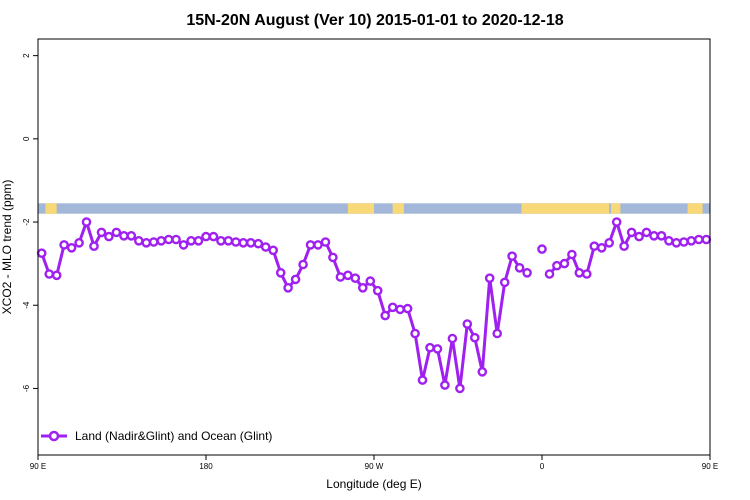 The image size is (750, 500). I want to click on x-tick-label: 90 E, so click(710, 466).